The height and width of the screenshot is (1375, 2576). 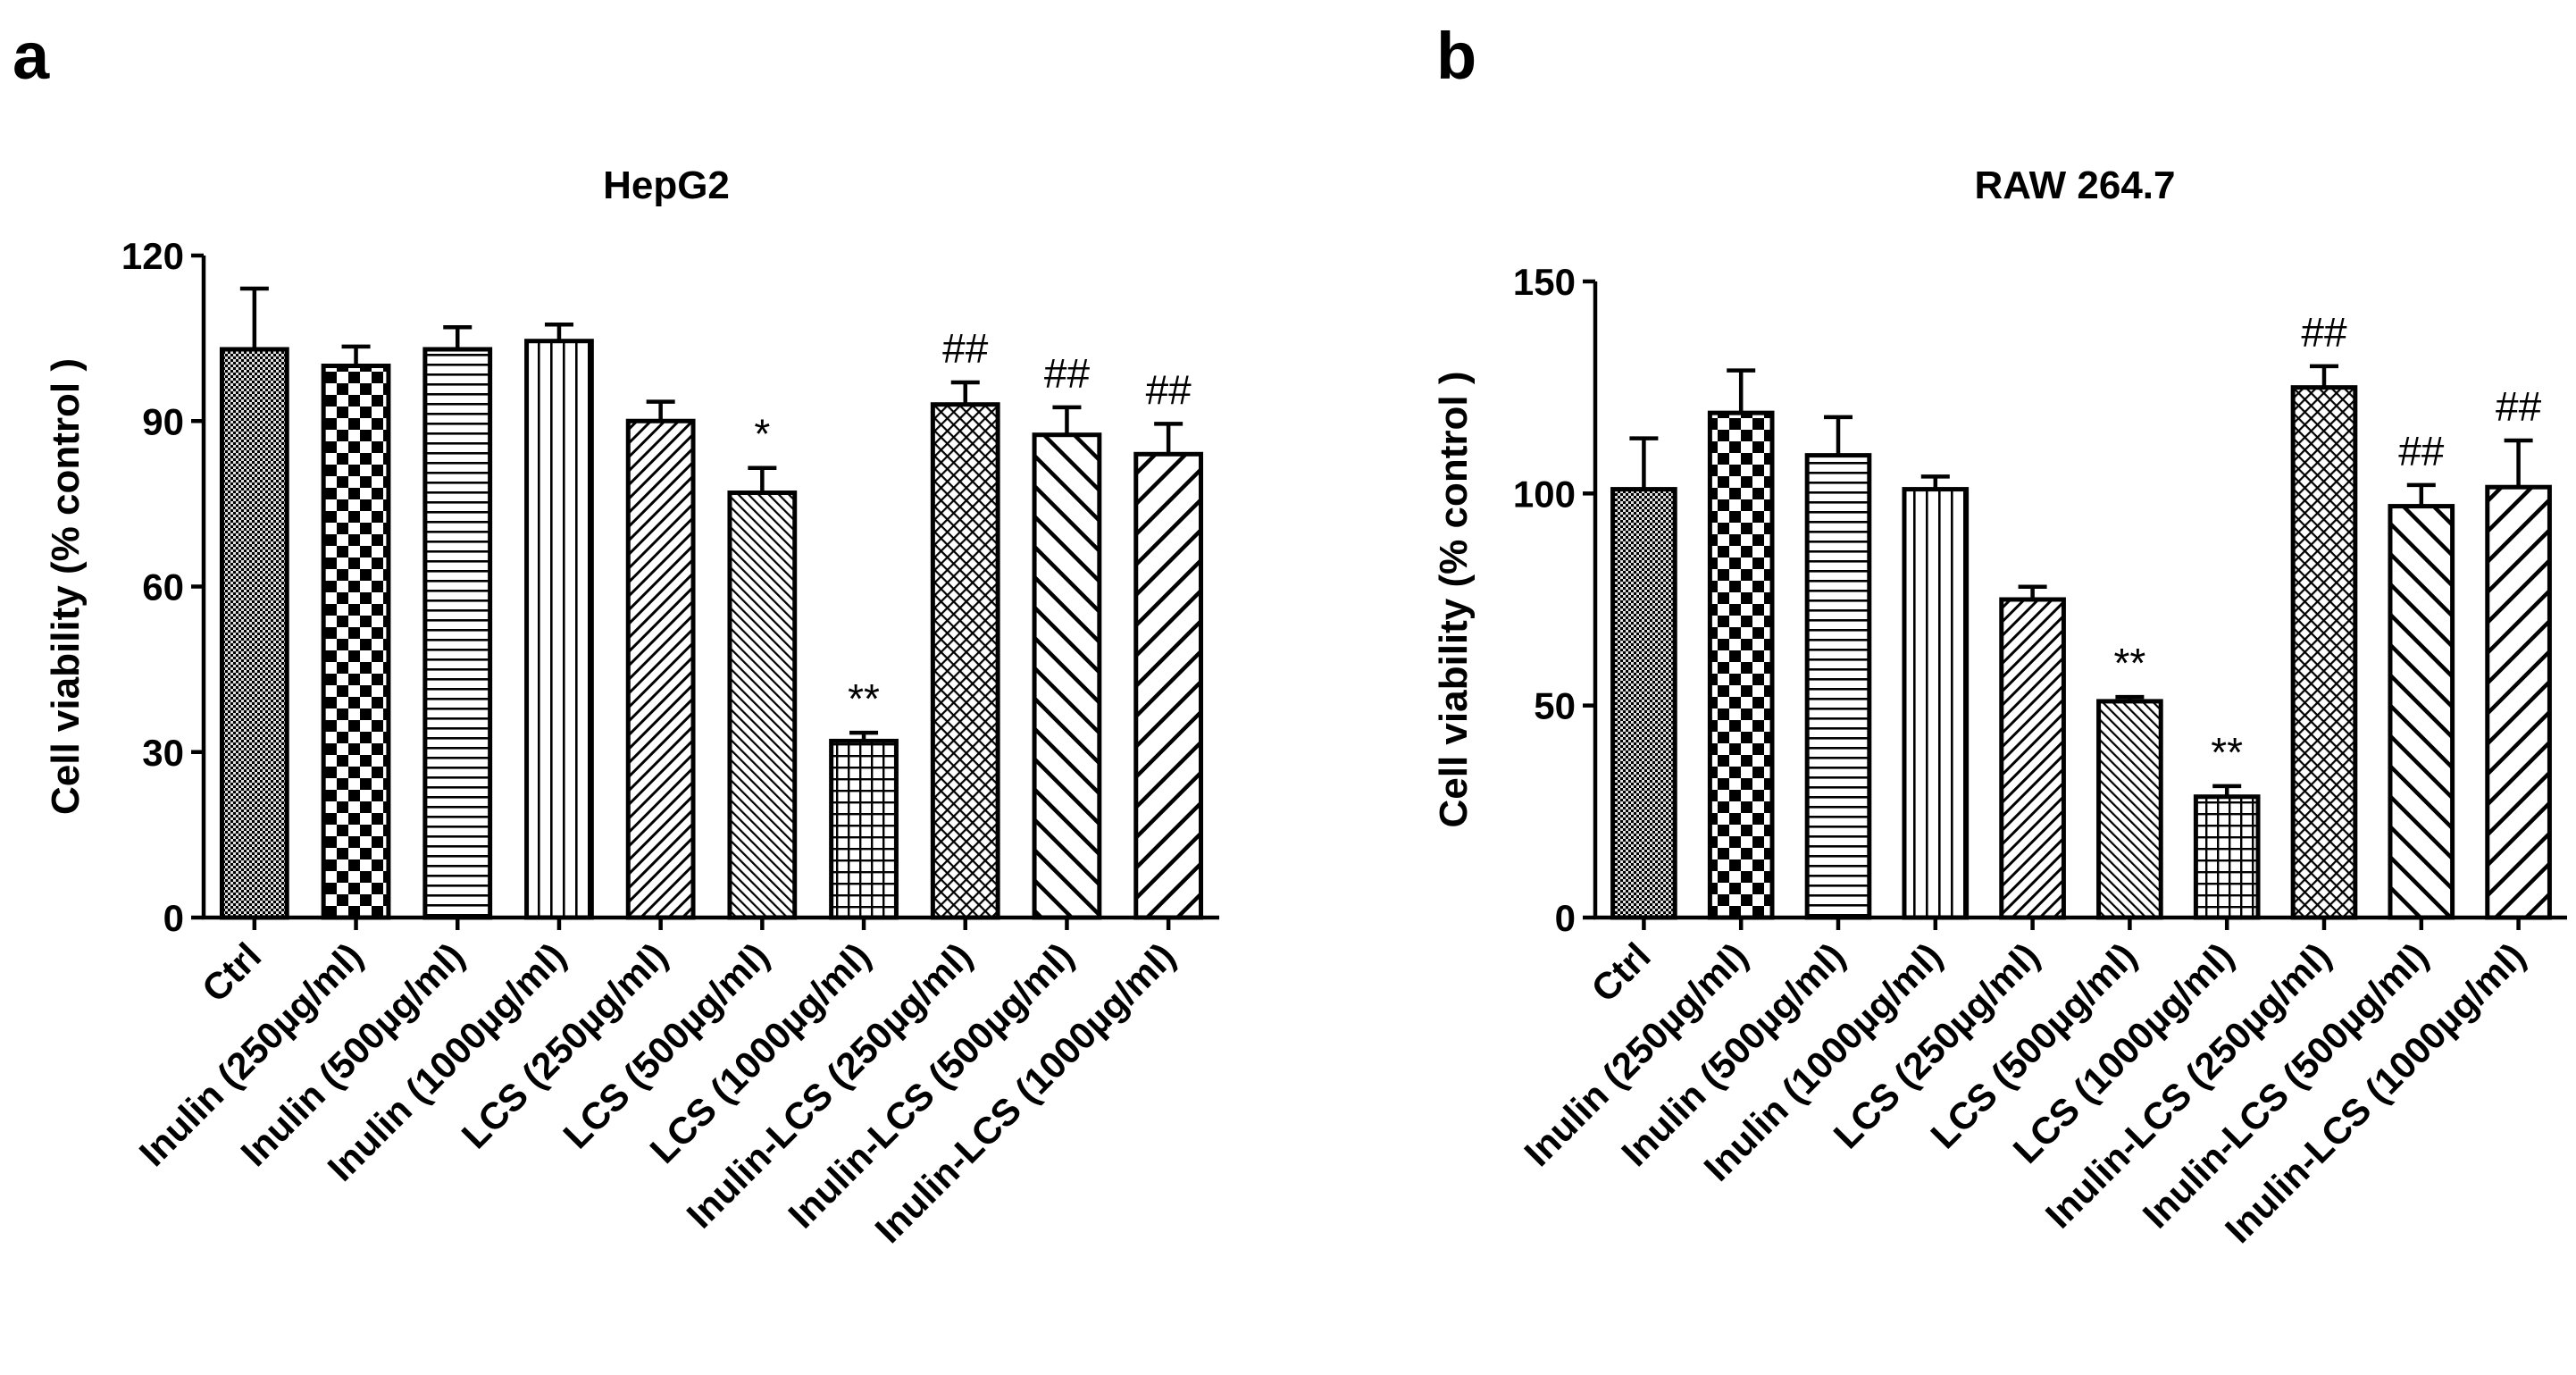 What do you see at coordinates (2076, 185) in the screenshot?
I see `chart-title: RAW 264.7` at bounding box center [2076, 185].